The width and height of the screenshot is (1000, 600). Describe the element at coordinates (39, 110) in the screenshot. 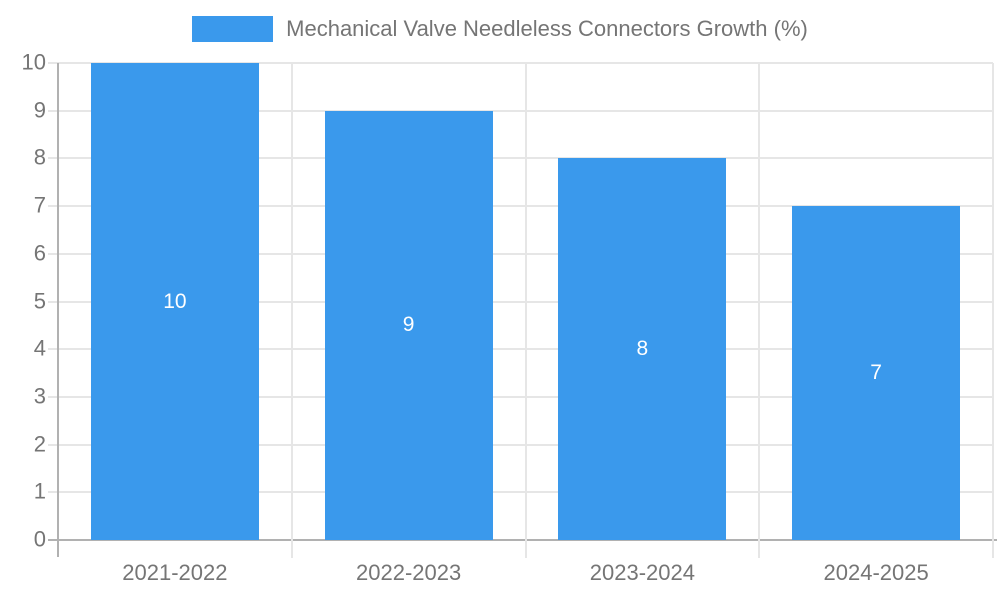

I see `y-axis-tick-label: 9` at that location.